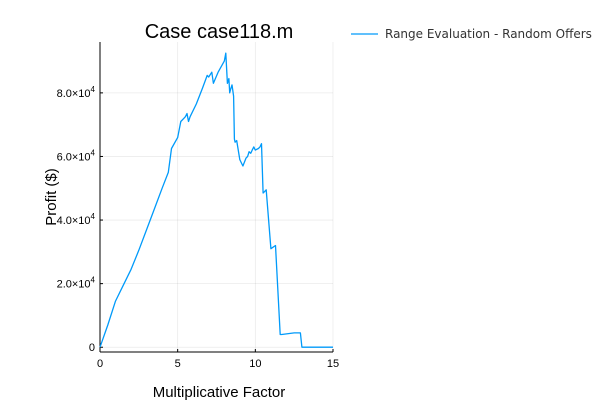 Image resolution: width=600 pixels, height=400 pixels. What do you see at coordinates (76, 92) in the screenshot?
I see `y-tick-label: 8.0×10⁴` at bounding box center [76, 92].